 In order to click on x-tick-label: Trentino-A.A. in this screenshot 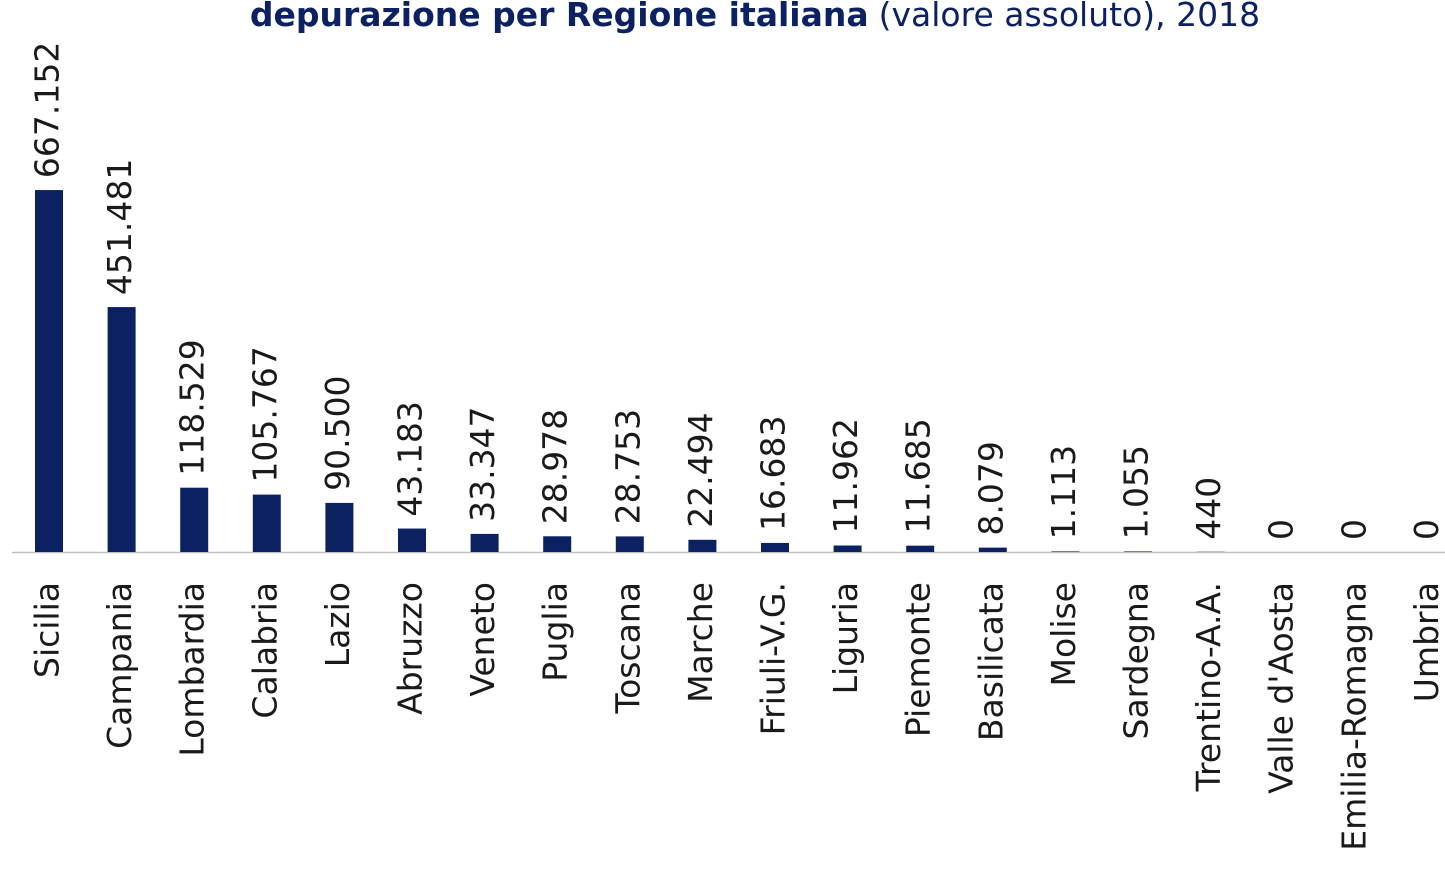, I will do `click(1208, 687)`.